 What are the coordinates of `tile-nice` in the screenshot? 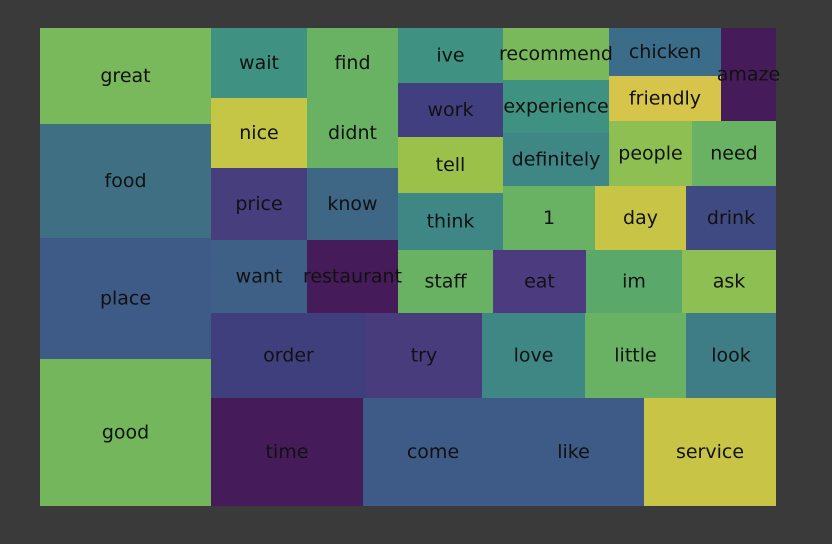 It's located at (259, 133).